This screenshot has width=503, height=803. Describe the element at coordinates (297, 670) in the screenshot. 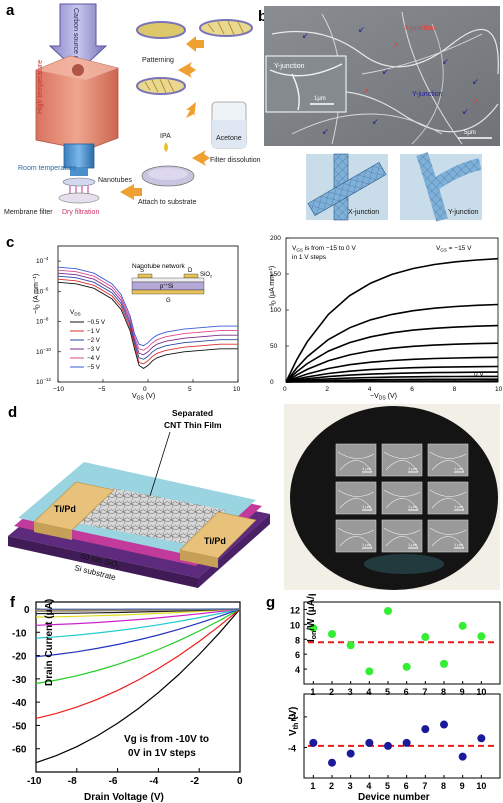

I see `g-top-marks-ytick-label: 4` at that location.